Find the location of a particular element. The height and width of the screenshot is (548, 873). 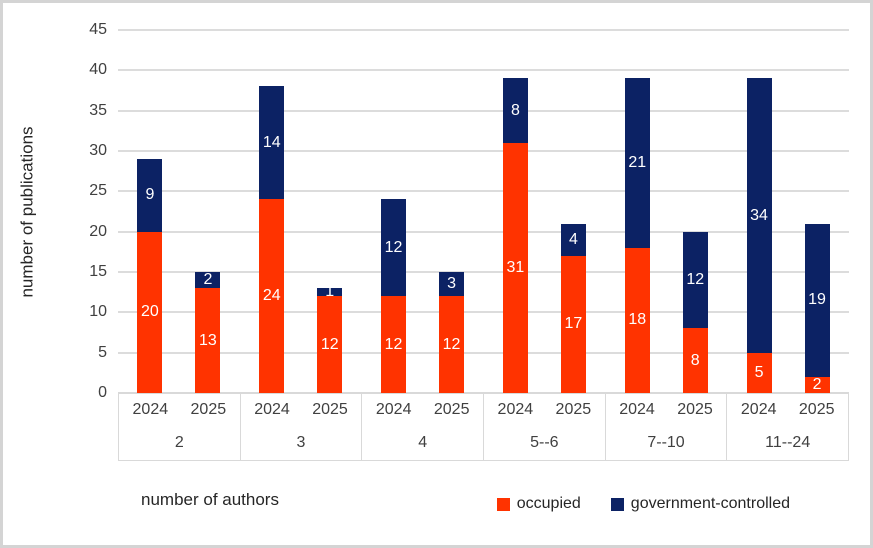

y-tick-label: 5 is located at coordinates (102, 352).